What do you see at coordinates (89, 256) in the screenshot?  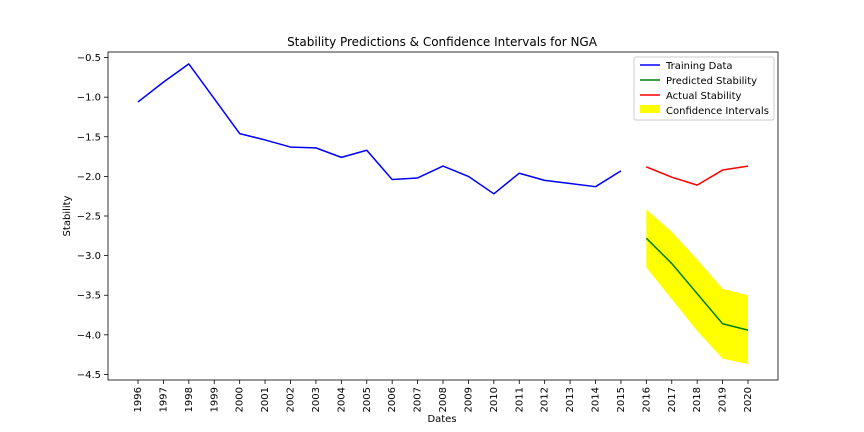 I see `y-tick-label: −3.0` at bounding box center [89, 256].